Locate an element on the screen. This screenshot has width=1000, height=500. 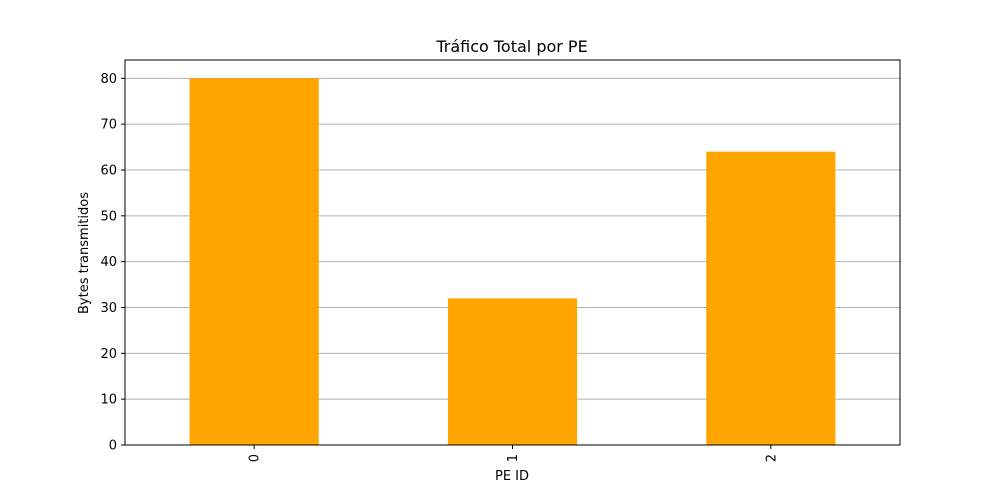
y-tick-label: 70 is located at coordinates (108, 125).